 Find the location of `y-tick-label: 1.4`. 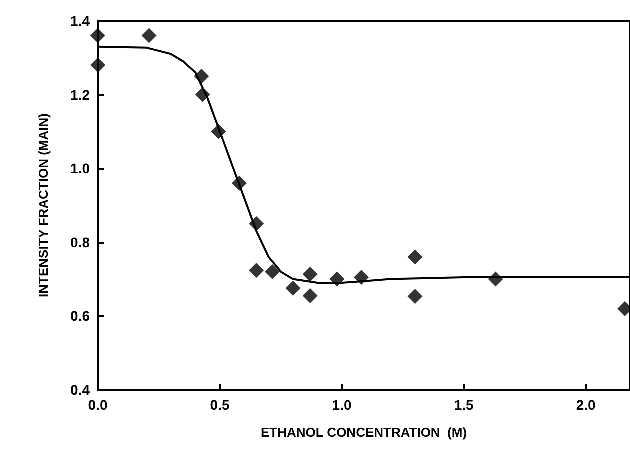

y-tick-label: 1.4 is located at coordinates (80, 21).